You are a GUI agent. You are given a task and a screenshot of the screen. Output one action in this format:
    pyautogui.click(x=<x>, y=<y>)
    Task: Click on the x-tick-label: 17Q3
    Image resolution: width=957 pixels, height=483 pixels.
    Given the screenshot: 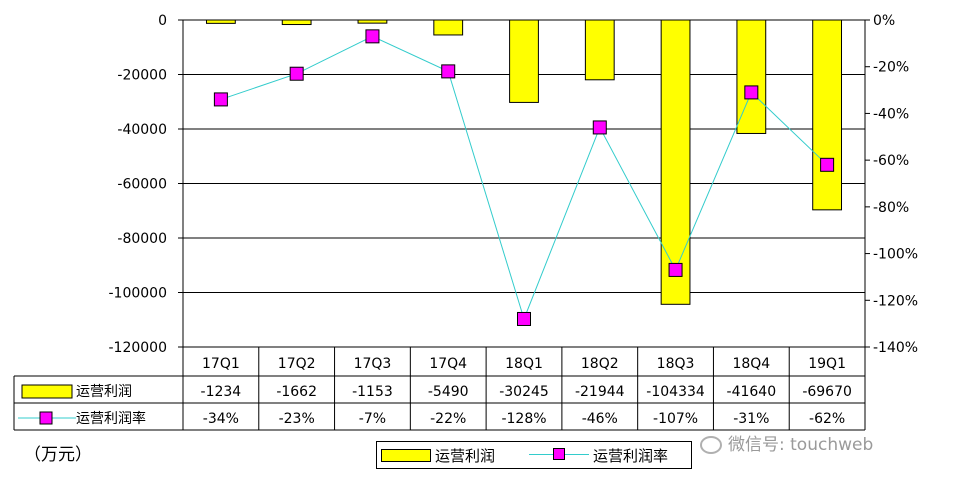 What is the action you would take?
    pyautogui.click(x=373, y=364)
    